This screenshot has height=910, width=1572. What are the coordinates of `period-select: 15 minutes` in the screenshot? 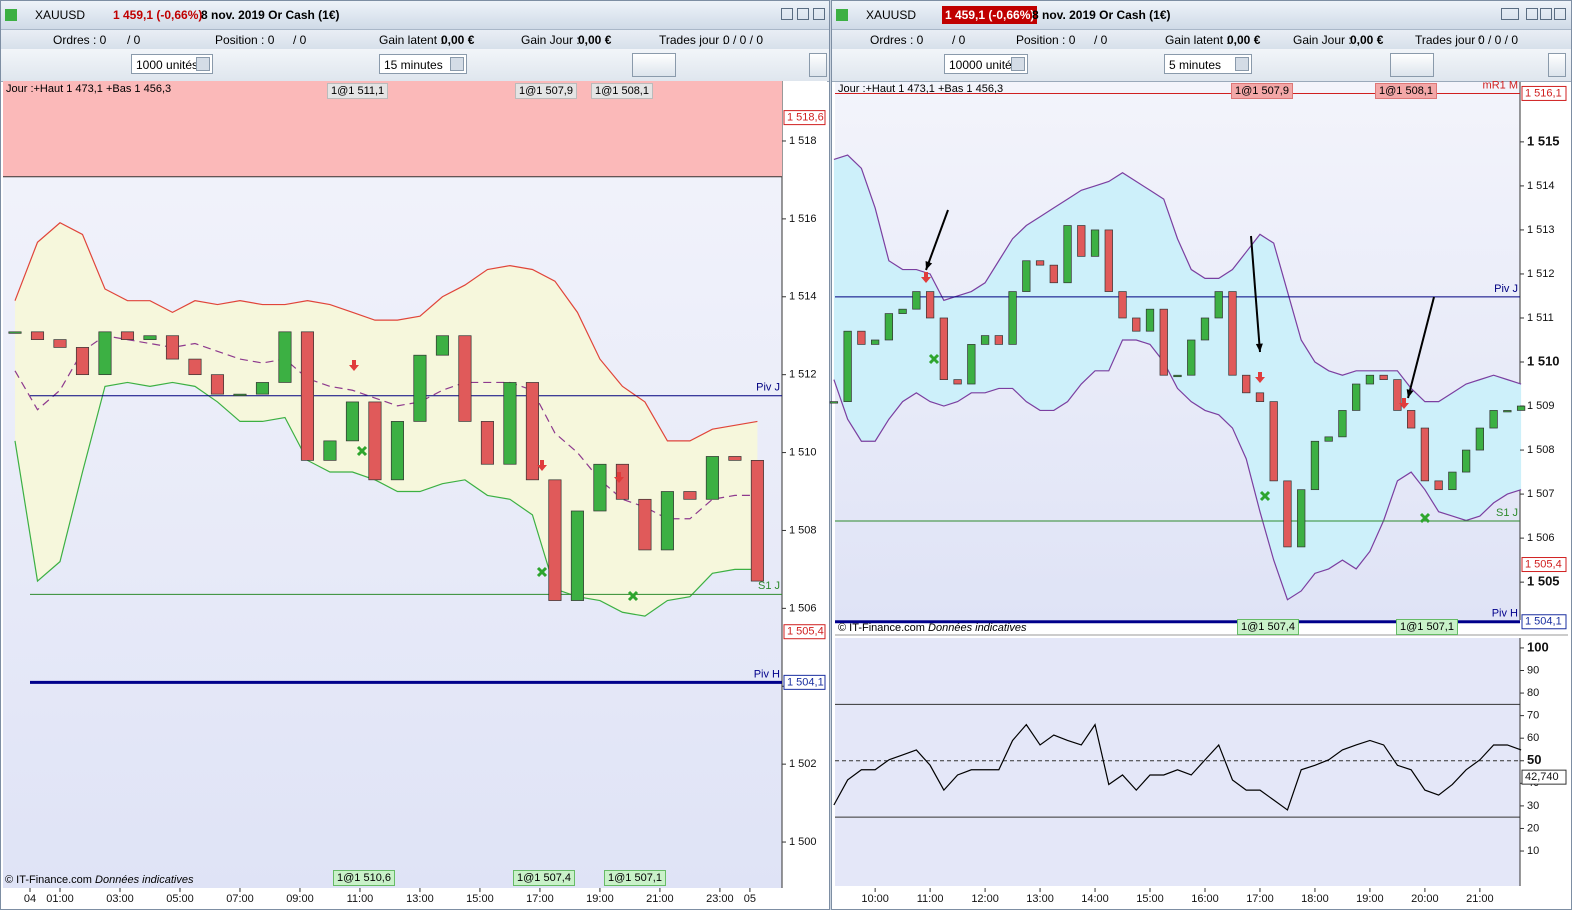 It's located at (423, 64).